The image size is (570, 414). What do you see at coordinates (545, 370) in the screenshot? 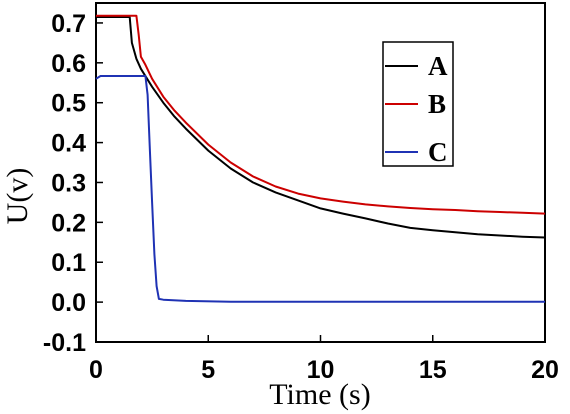
I see `x-tick-label: 20` at bounding box center [545, 370].